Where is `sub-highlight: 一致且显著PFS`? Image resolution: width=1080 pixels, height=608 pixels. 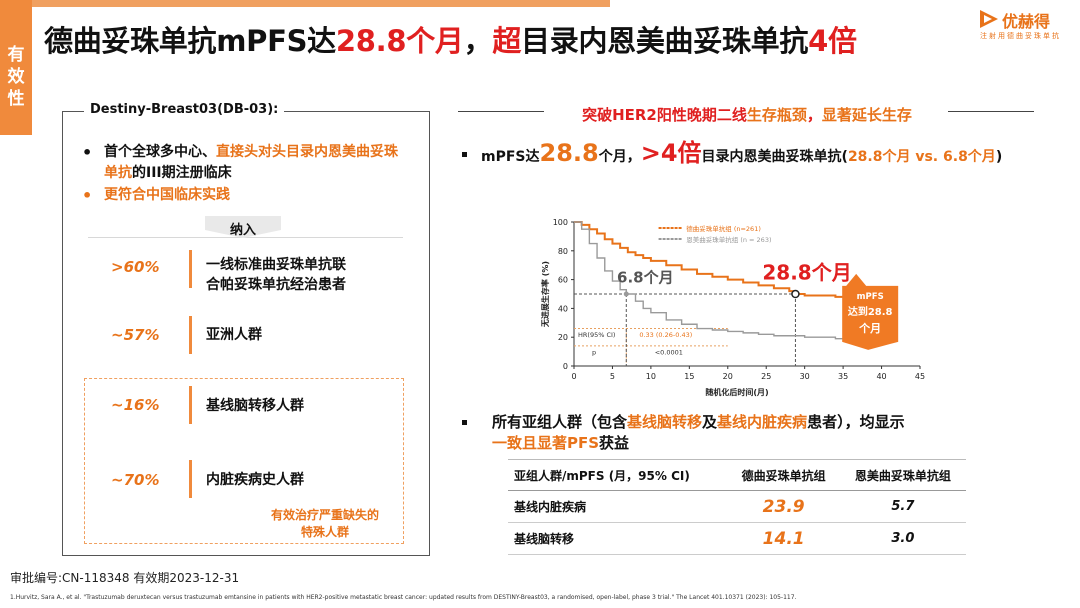
sub-highlight: 一致且显著PFS is located at coordinates (546, 443).